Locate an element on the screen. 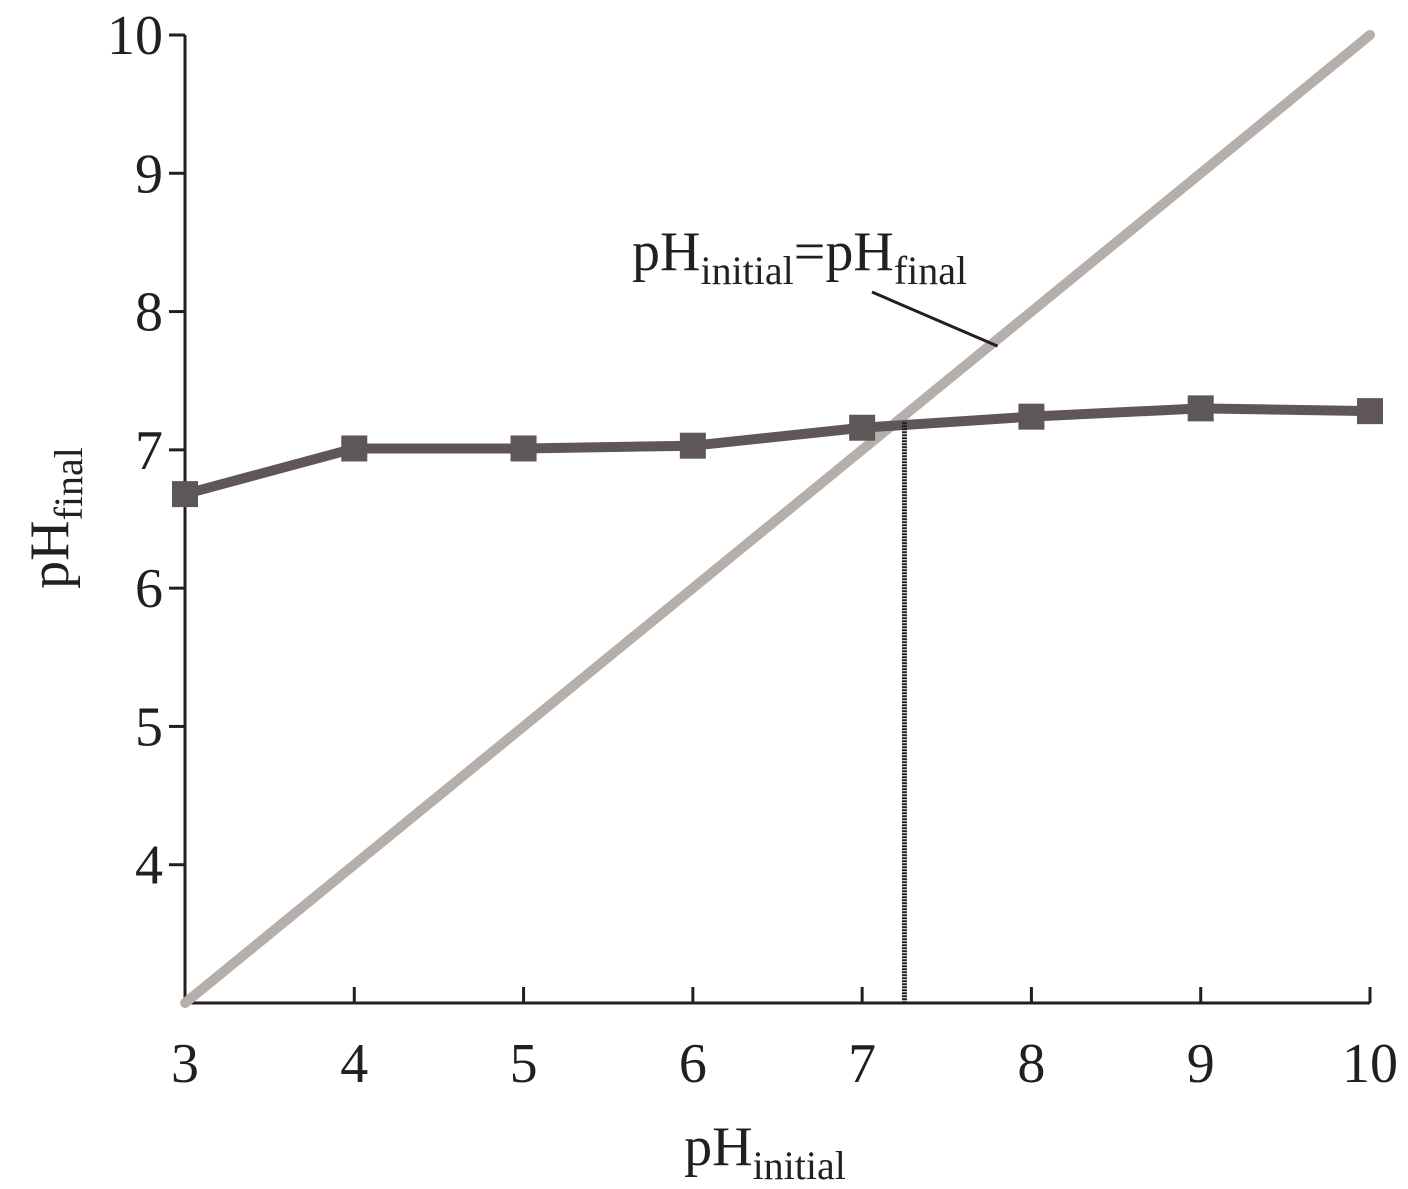 Image resolution: width=1408 pixels, height=1189 pixels. y-axis-title: pHfinal is located at coordinates (55, 518).